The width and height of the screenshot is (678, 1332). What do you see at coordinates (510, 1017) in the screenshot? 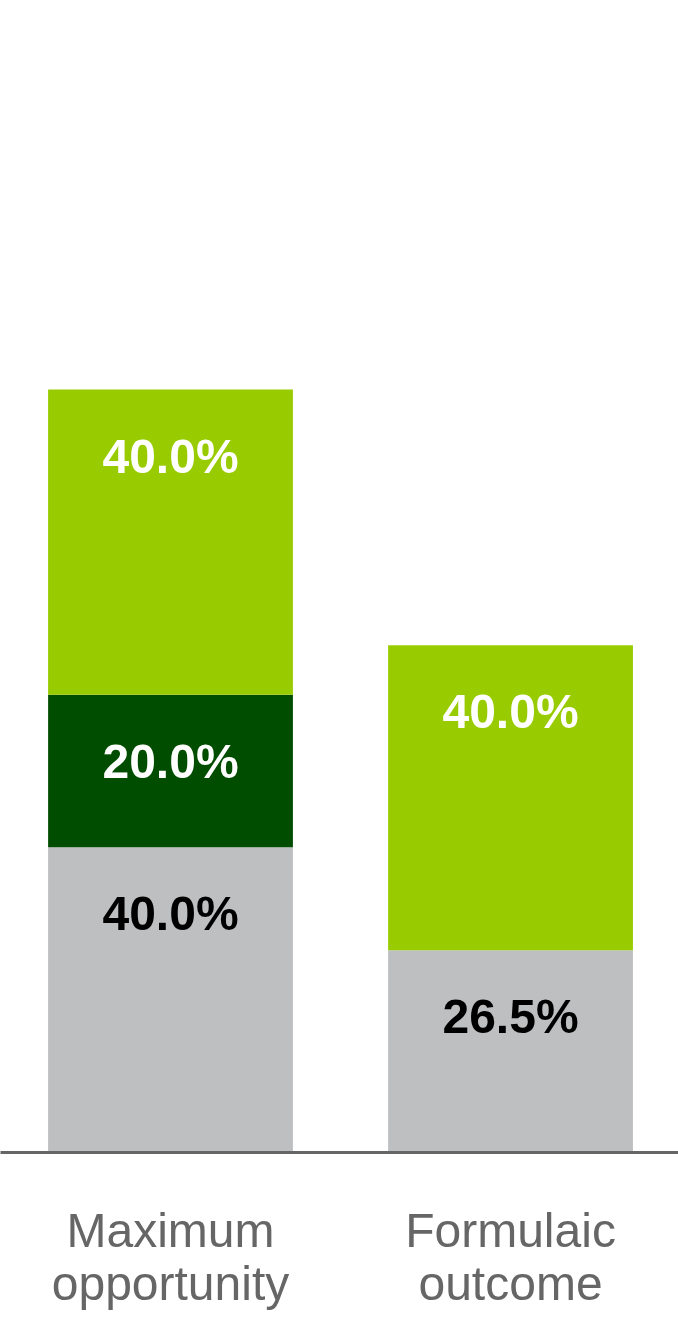
I see `data-label: 26.5%` at bounding box center [510, 1017].